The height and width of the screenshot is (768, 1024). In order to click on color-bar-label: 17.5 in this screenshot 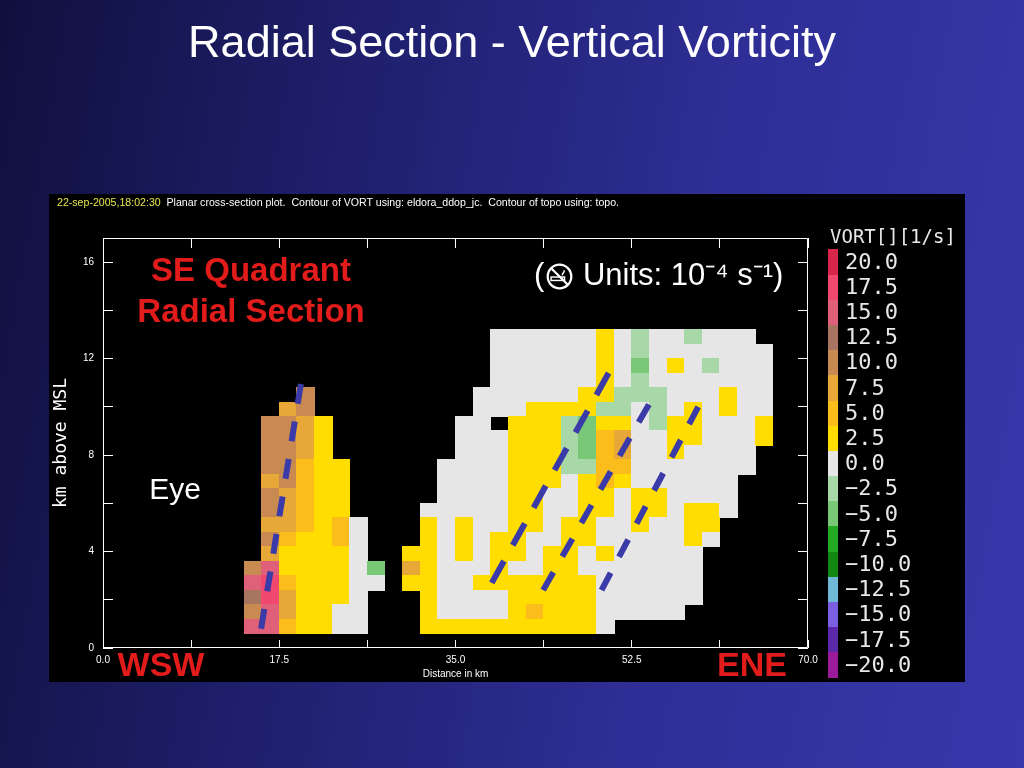, I will do `click(871, 286)`.